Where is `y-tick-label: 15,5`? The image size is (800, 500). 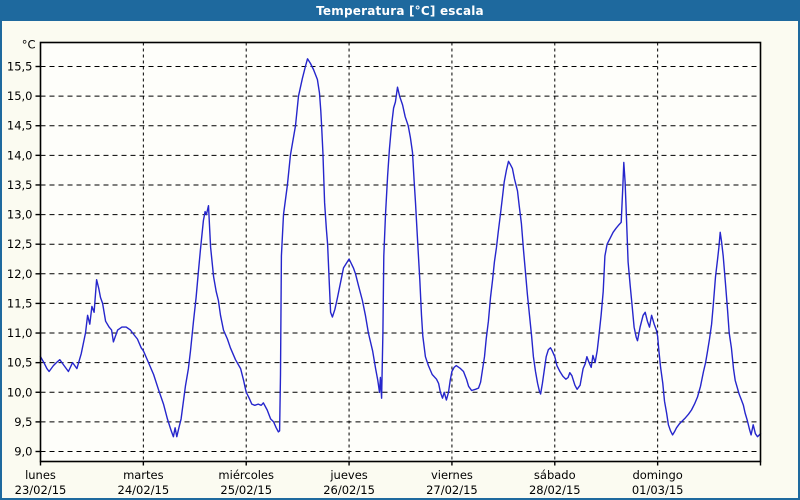 y-tick-label: 15,5 is located at coordinates (20, 67).